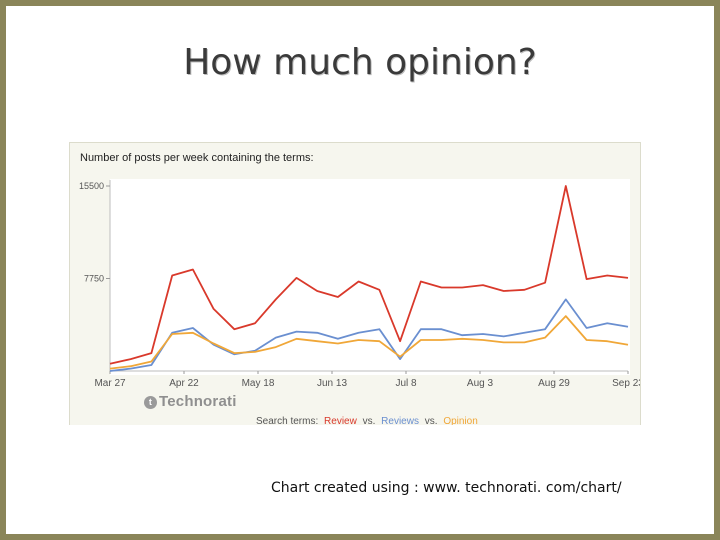  What do you see at coordinates (340, 420) in the screenshot?
I see `legend-item-review: Review` at bounding box center [340, 420].